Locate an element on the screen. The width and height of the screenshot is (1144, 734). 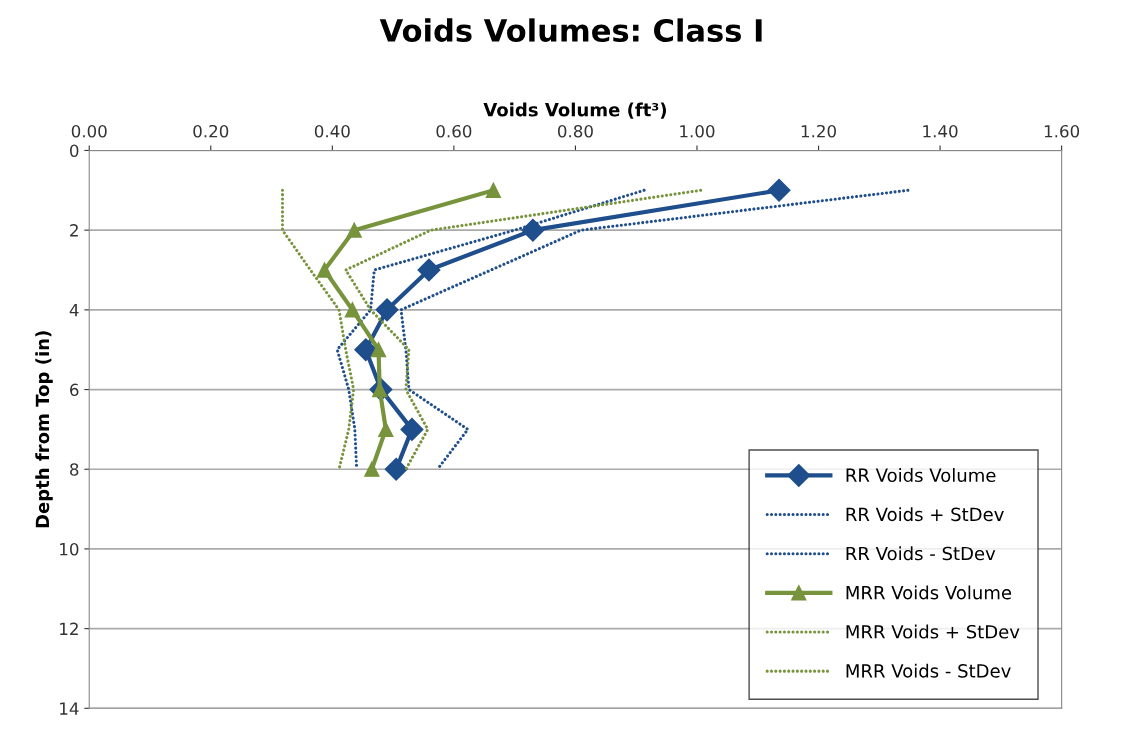
legend-label: MRR Voids Volume is located at coordinates (929, 592).